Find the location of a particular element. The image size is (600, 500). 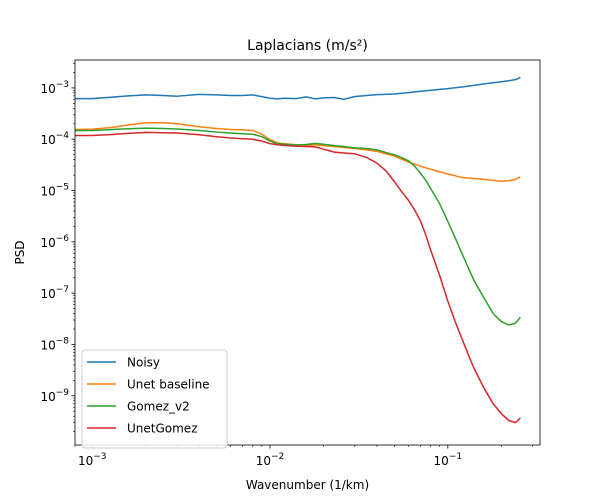

x-axis-title: Wavenumber (1/km) is located at coordinates (307, 485).